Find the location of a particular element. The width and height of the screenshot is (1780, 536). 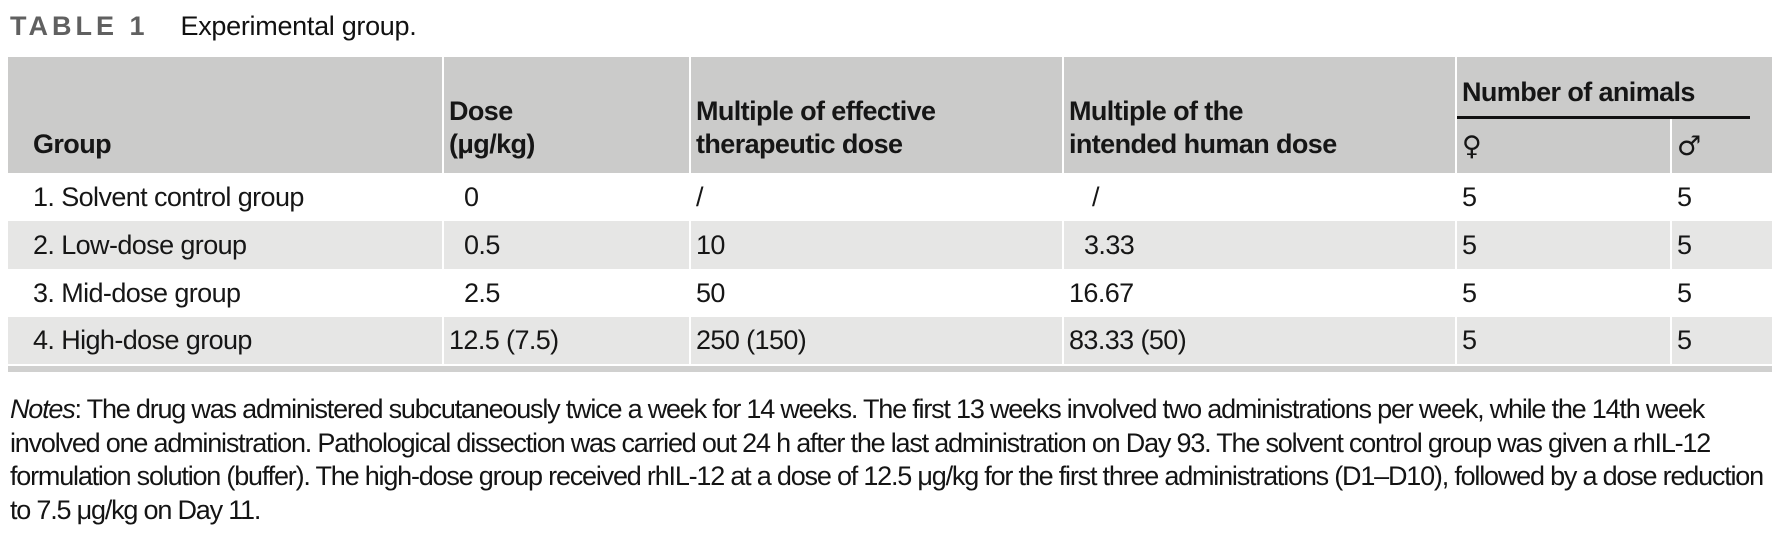

cell-group-name: 3. Mid-dose group is located at coordinates (225, 293).